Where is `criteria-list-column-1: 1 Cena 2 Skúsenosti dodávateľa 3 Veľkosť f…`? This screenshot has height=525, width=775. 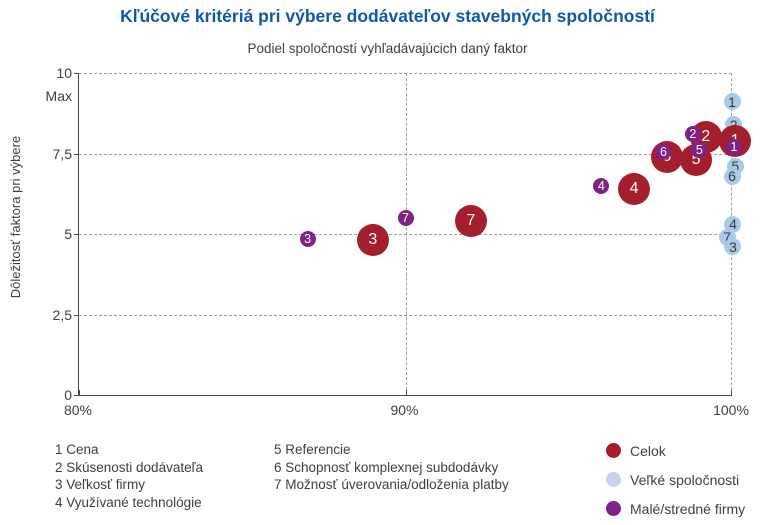
criteria-list-column-1: 1 Cena 2 Skúsenosti dodávateľa 3 Veľkosť f… is located at coordinates (129, 476).